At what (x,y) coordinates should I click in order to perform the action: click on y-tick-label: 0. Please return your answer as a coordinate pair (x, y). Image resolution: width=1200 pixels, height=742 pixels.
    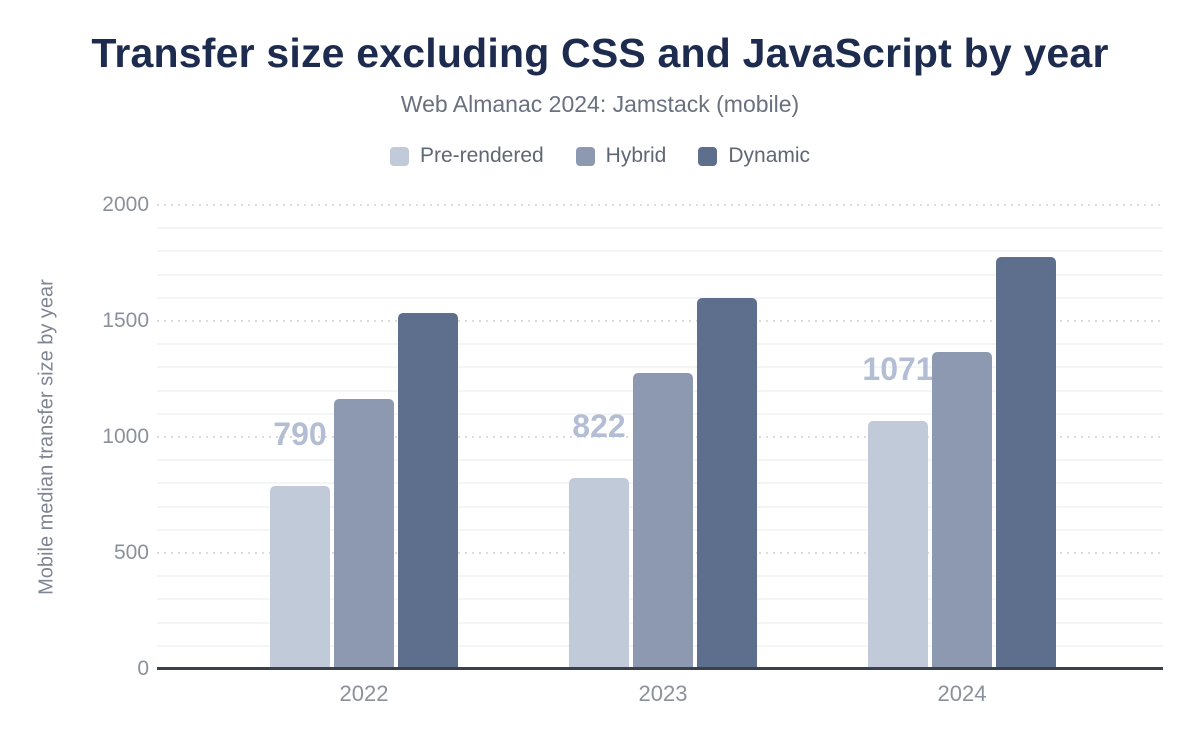
    Looking at the image, I should click on (143, 668).